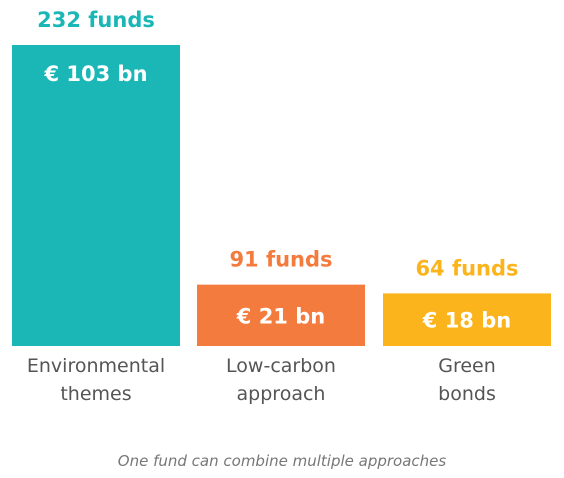 The width and height of the screenshot is (564, 478). Describe the element at coordinates (96, 20) in the screenshot. I see `fund-count-label-0: 232 funds` at that location.